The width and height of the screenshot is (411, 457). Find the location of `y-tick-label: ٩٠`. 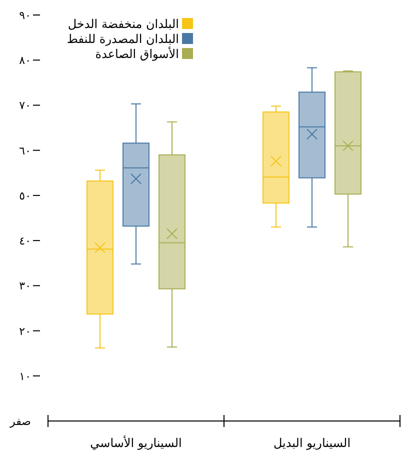

y-tick-label: ٩٠ is located at coordinates (25, 15).